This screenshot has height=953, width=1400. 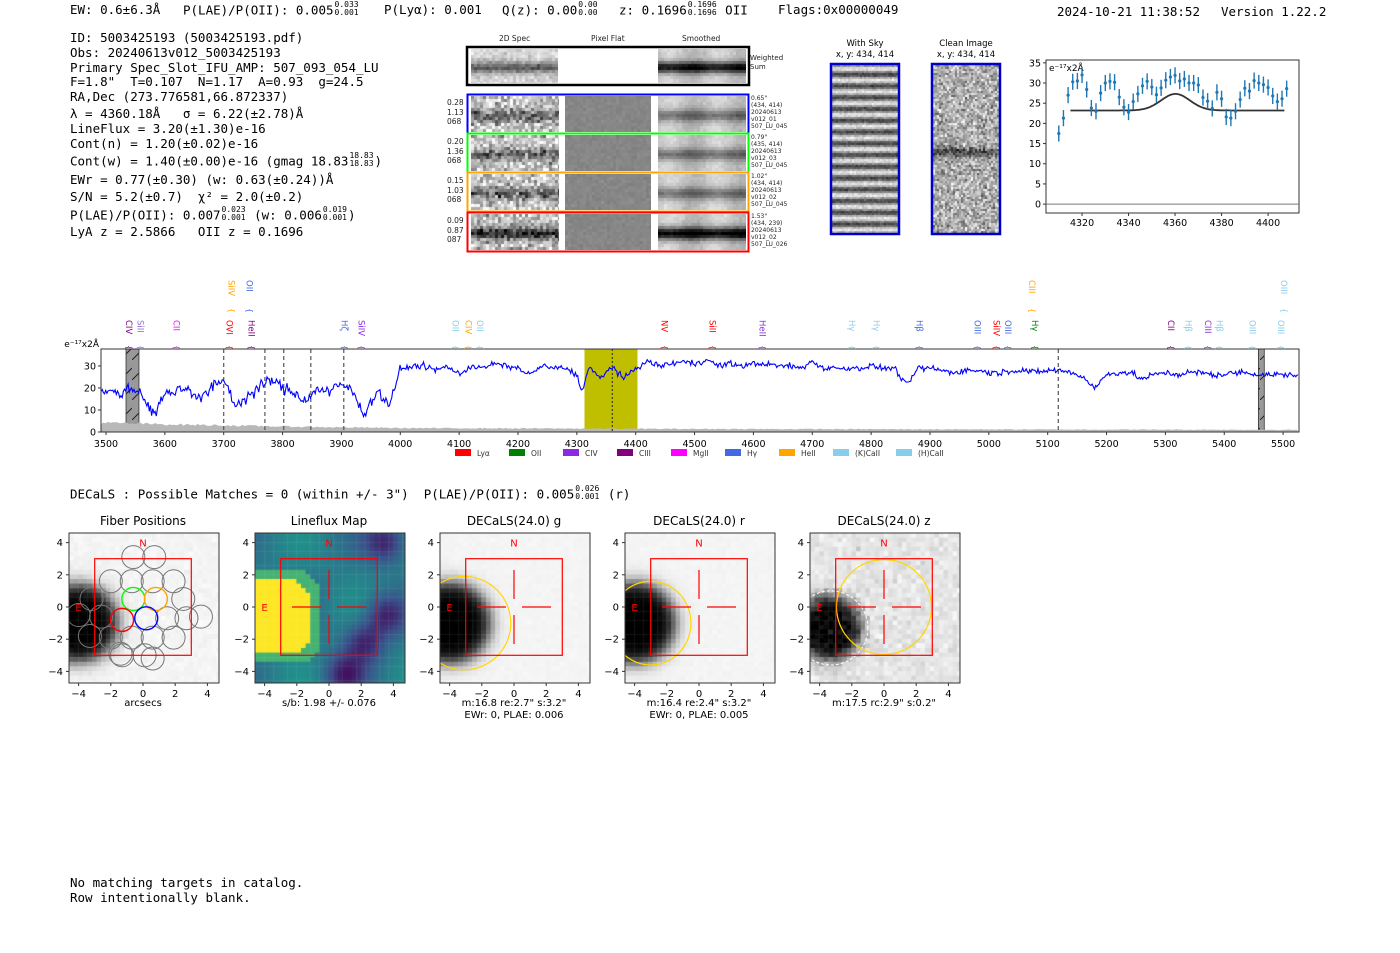 I want to click on cutout-axes, so click(x=144, y=608).